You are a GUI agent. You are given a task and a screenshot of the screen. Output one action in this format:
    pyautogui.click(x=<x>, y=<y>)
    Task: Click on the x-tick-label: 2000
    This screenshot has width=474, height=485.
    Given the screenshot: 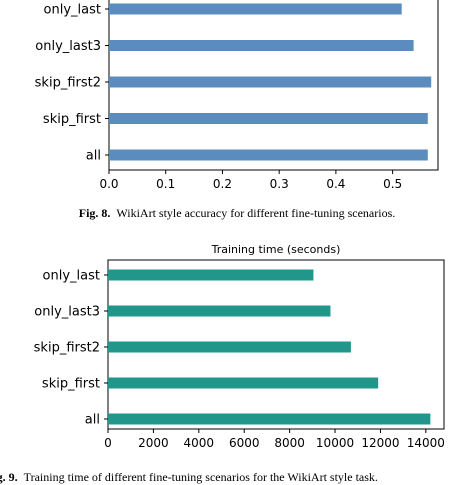 What is the action you would take?
    pyautogui.click(x=153, y=443)
    